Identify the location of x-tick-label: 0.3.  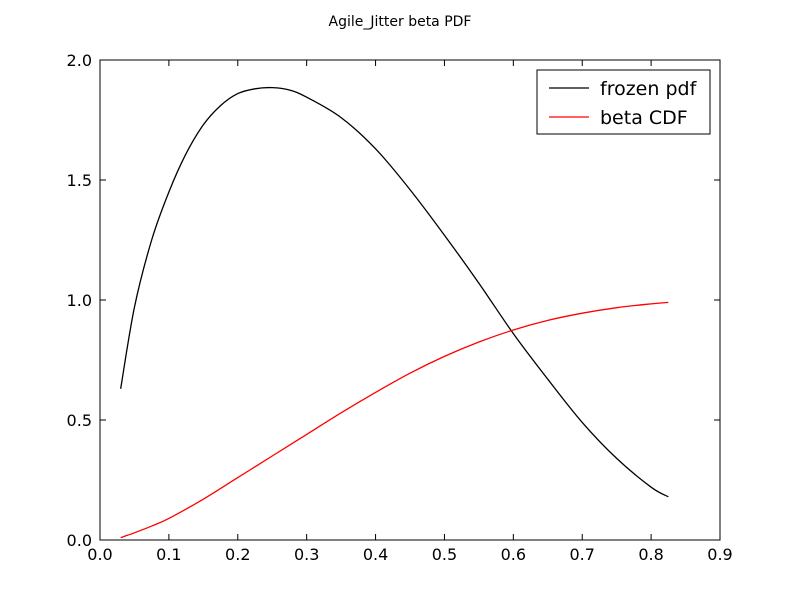
(306, 554).